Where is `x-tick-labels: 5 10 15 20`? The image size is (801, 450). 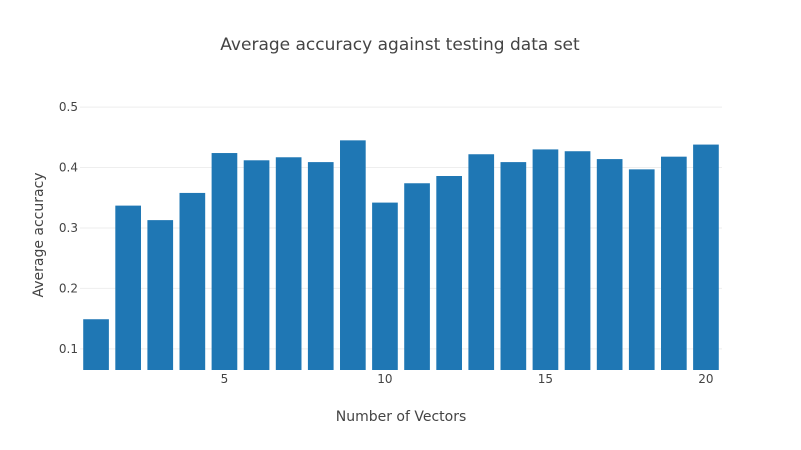 x-tick-labels: 5 10 15 20 is located at coordinates (467, 379).